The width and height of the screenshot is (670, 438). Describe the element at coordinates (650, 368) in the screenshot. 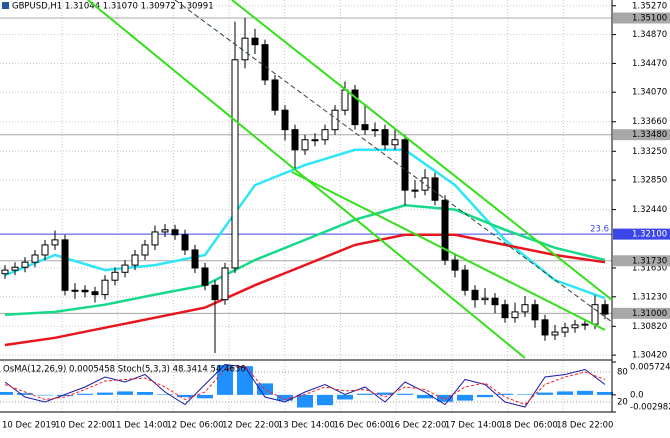

I see `y-tick-label: 0.005724` at that location.